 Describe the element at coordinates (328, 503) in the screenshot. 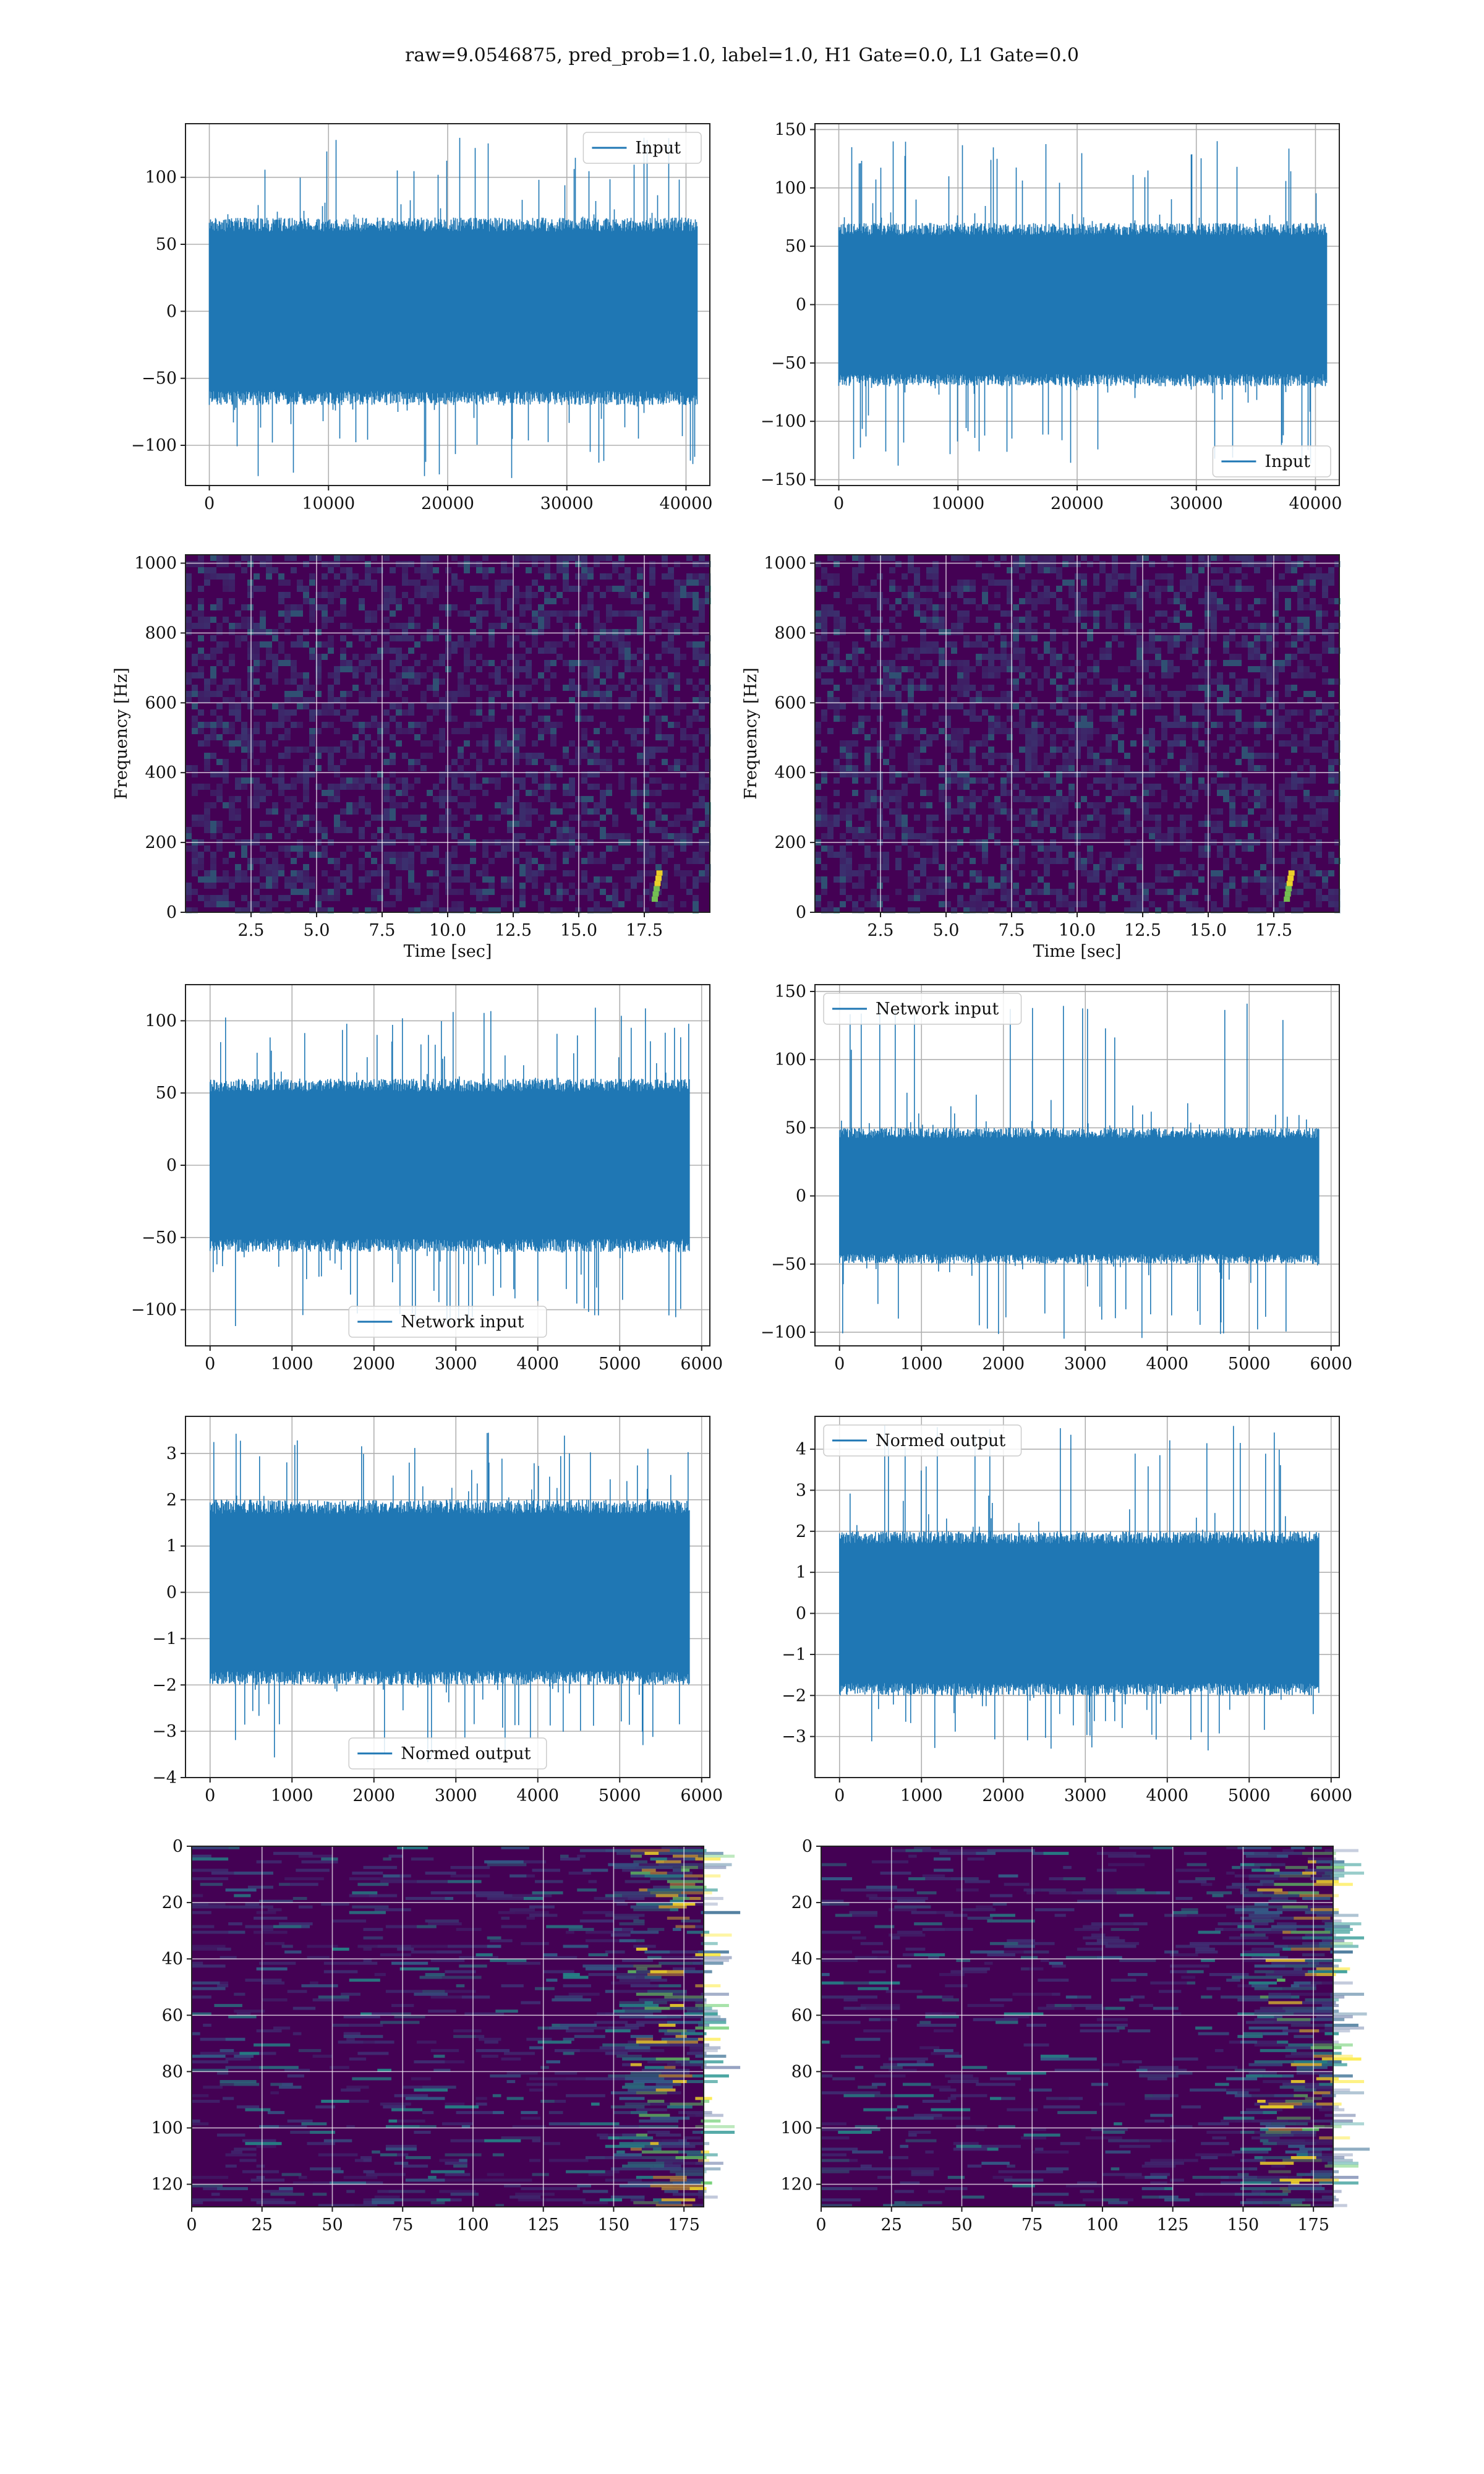

I see `tick-label-x: 10000` at that location.